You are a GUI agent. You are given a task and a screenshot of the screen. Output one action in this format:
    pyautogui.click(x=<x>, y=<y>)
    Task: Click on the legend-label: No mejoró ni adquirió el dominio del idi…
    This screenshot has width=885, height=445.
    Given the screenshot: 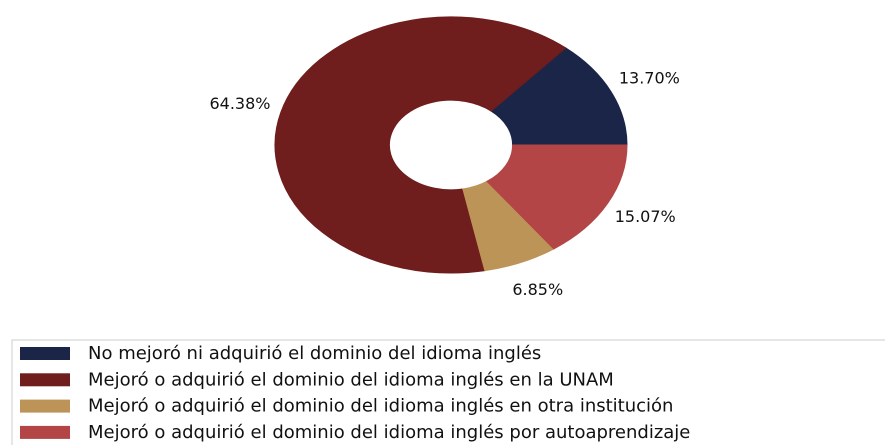 What is the action you would take?
    pyautogui.click(x=314, y=353)
    